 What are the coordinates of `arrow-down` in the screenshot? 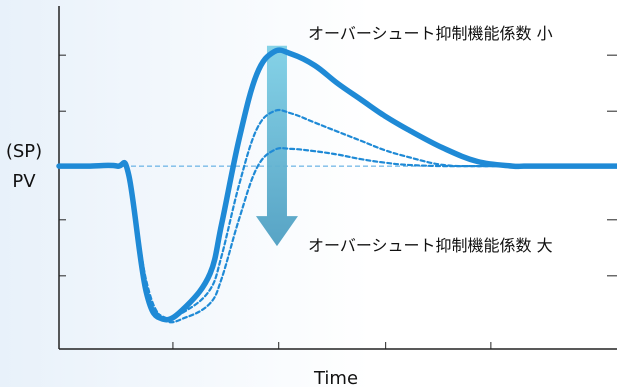 It's located at (276, 146).